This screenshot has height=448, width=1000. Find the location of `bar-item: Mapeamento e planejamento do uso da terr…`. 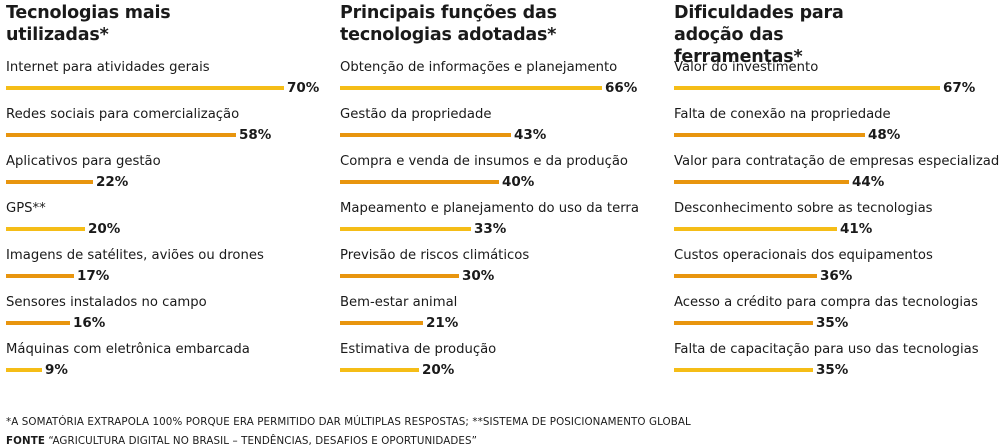

bar-item: Mapeamento e planejamento do uso da terr… is located at coordinates (505, 221).